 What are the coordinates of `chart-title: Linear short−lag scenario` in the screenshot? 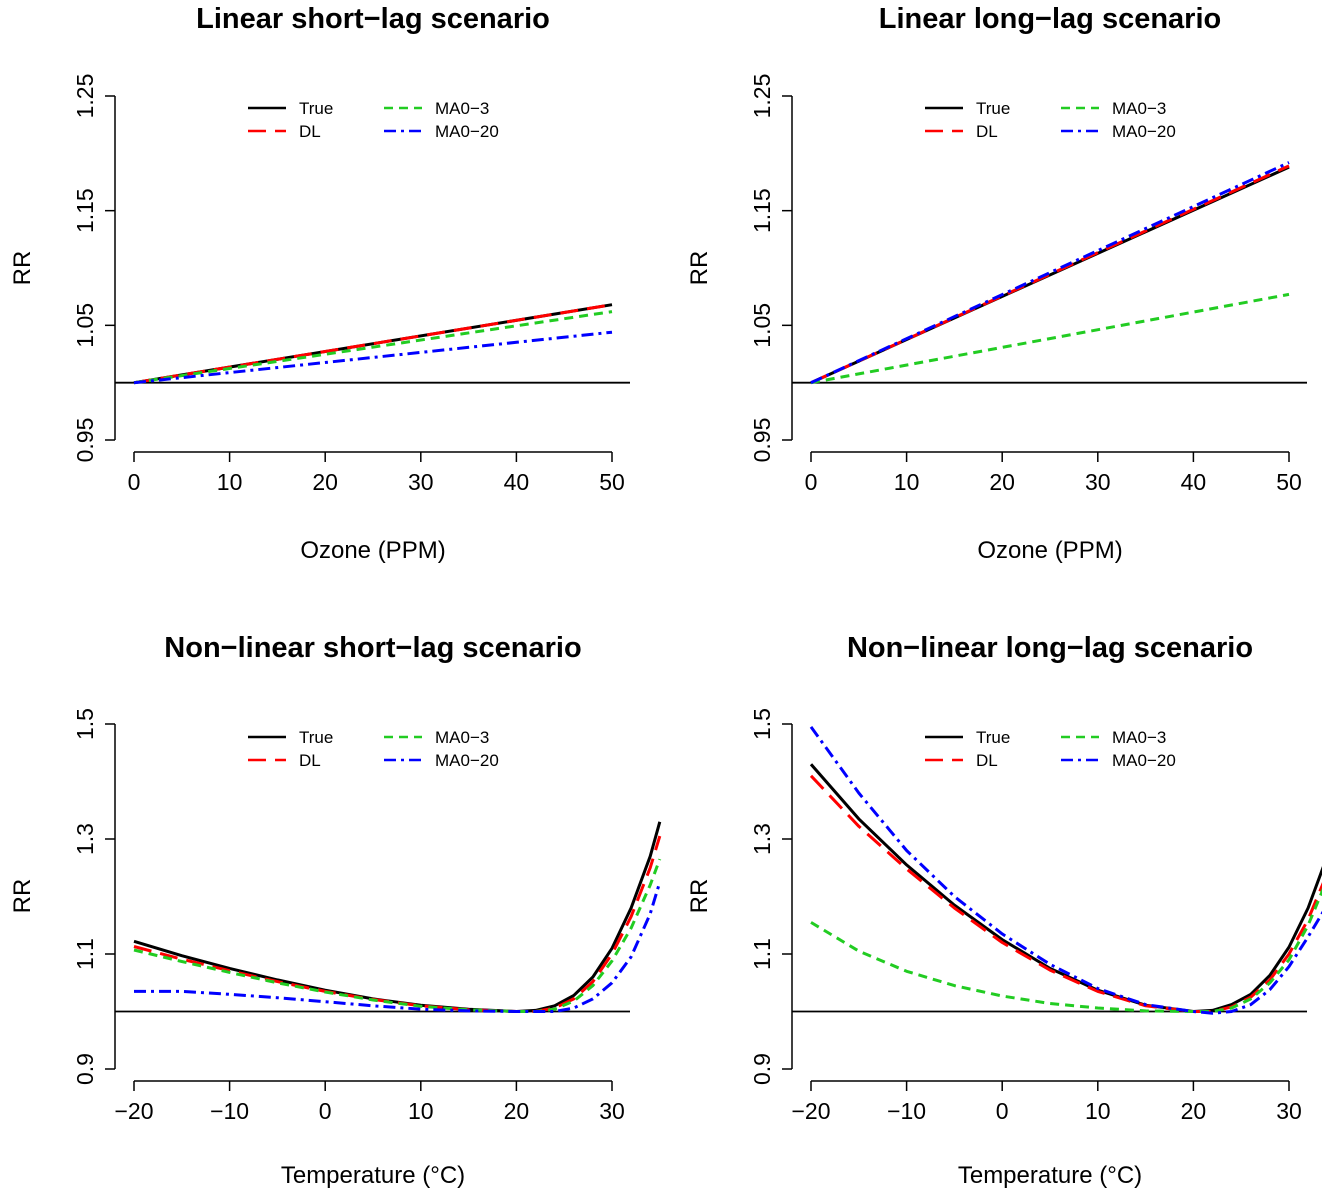 It's located at (373, 19).